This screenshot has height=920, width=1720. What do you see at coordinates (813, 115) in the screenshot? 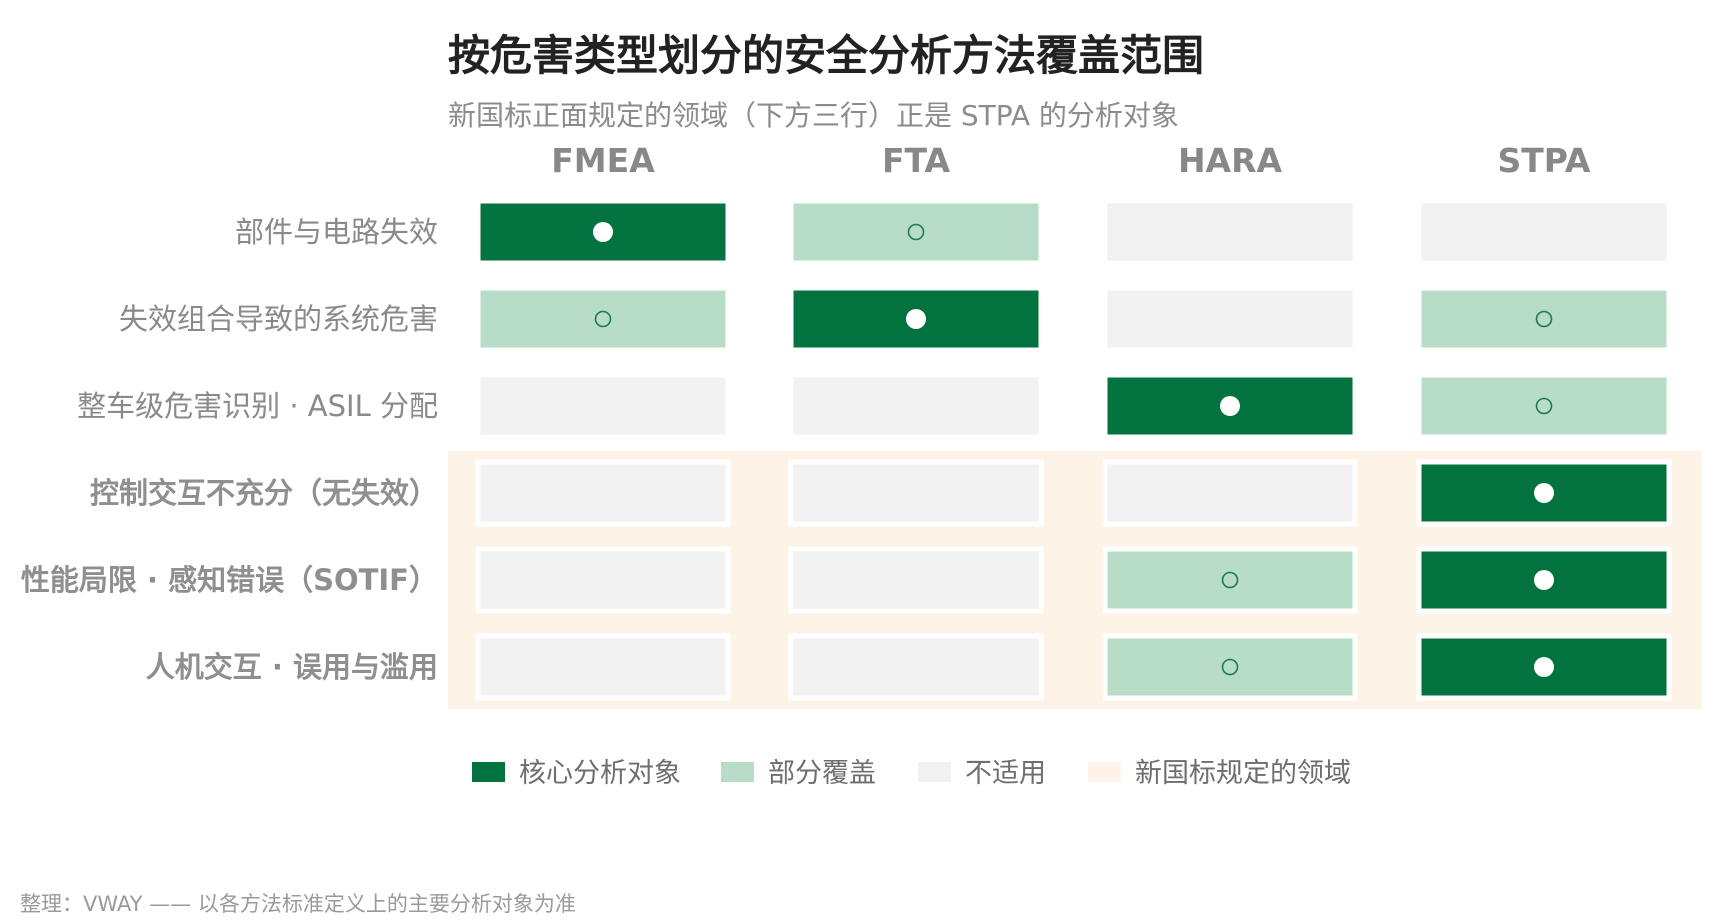
I see `chart-subtitle: 新国标正面规定的领域（下方三行）正是 STPA 的分析对象` at bounding box center [813, 115].